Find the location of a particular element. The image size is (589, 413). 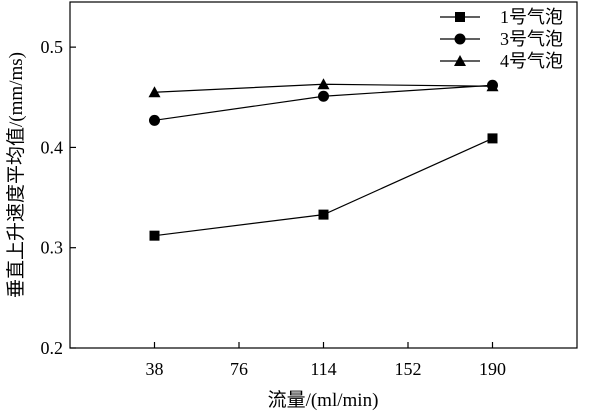

legend-marker-circle is located at coordinates (460, 39).